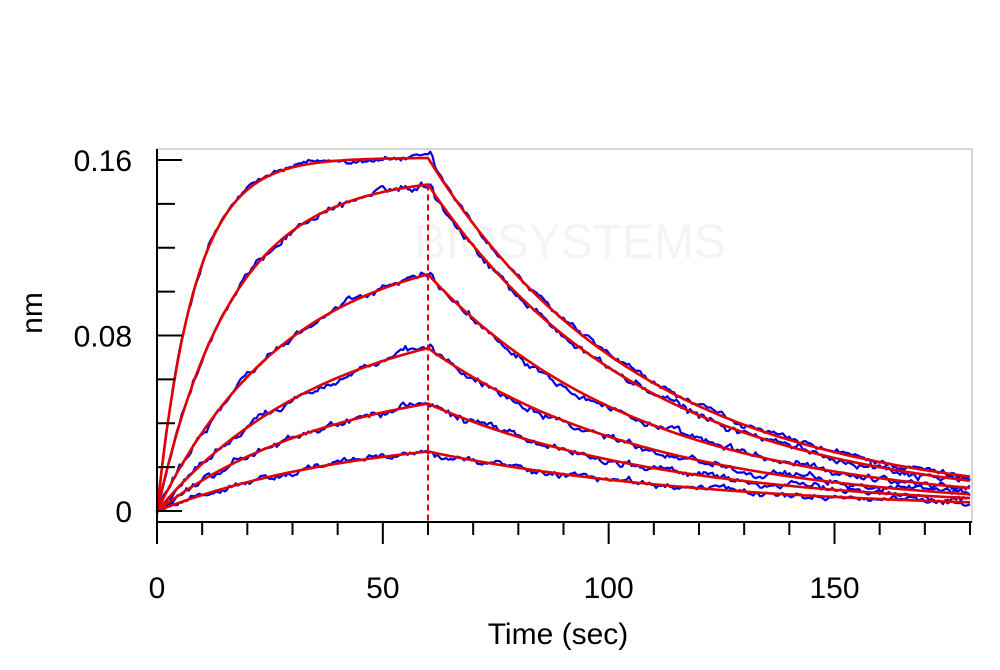  I want to click on watermark: BIOSYSTEMS, so click(570, 242).